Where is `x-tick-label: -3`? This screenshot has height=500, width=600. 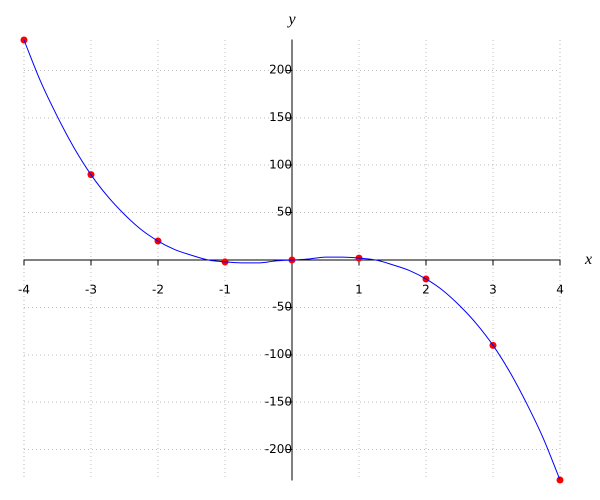 x-tick-label: -3 is located at coordinates (91, 289).